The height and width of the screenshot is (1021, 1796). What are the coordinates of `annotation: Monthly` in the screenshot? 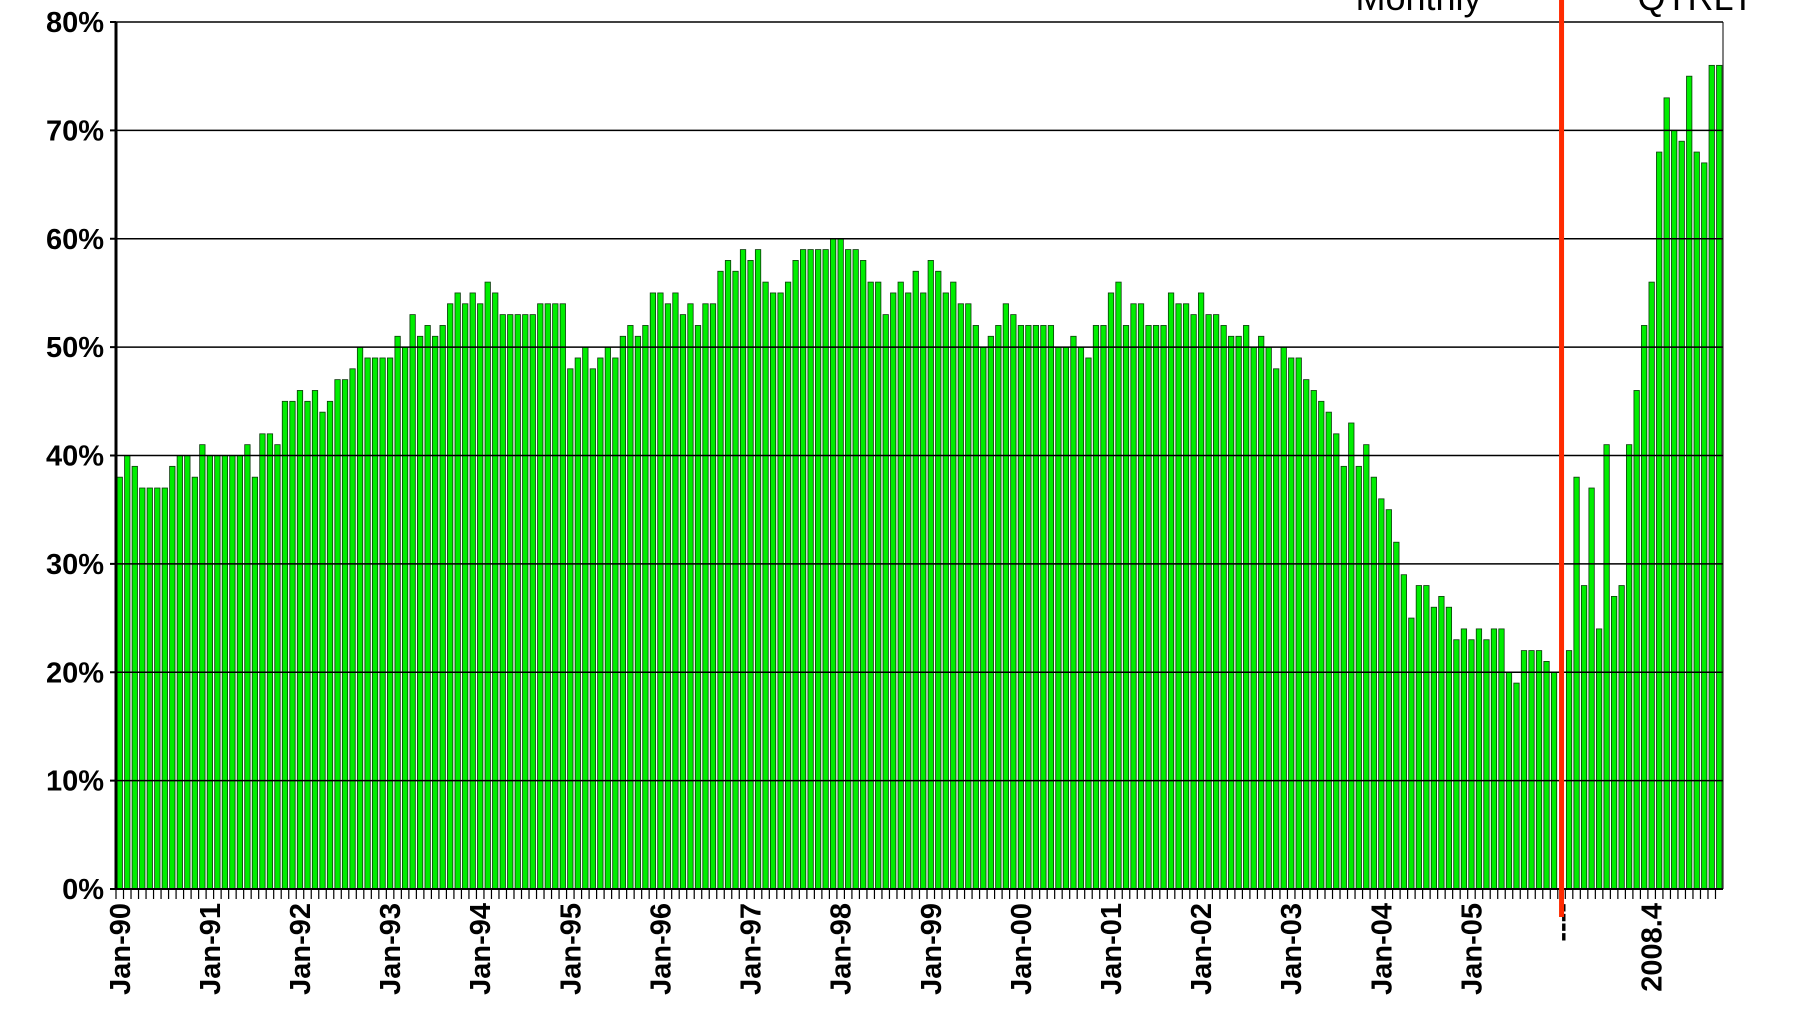 It's located at (1418, 9).